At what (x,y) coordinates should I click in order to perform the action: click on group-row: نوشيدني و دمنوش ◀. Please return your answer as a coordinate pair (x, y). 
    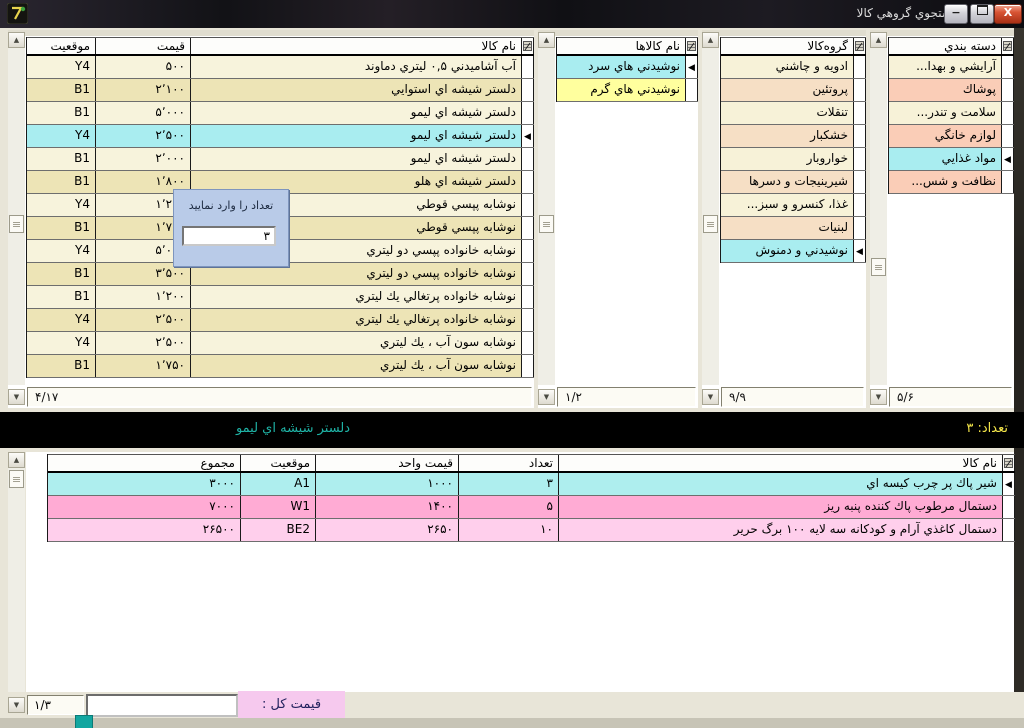
    Looking at the image, I should click on (793, 251).